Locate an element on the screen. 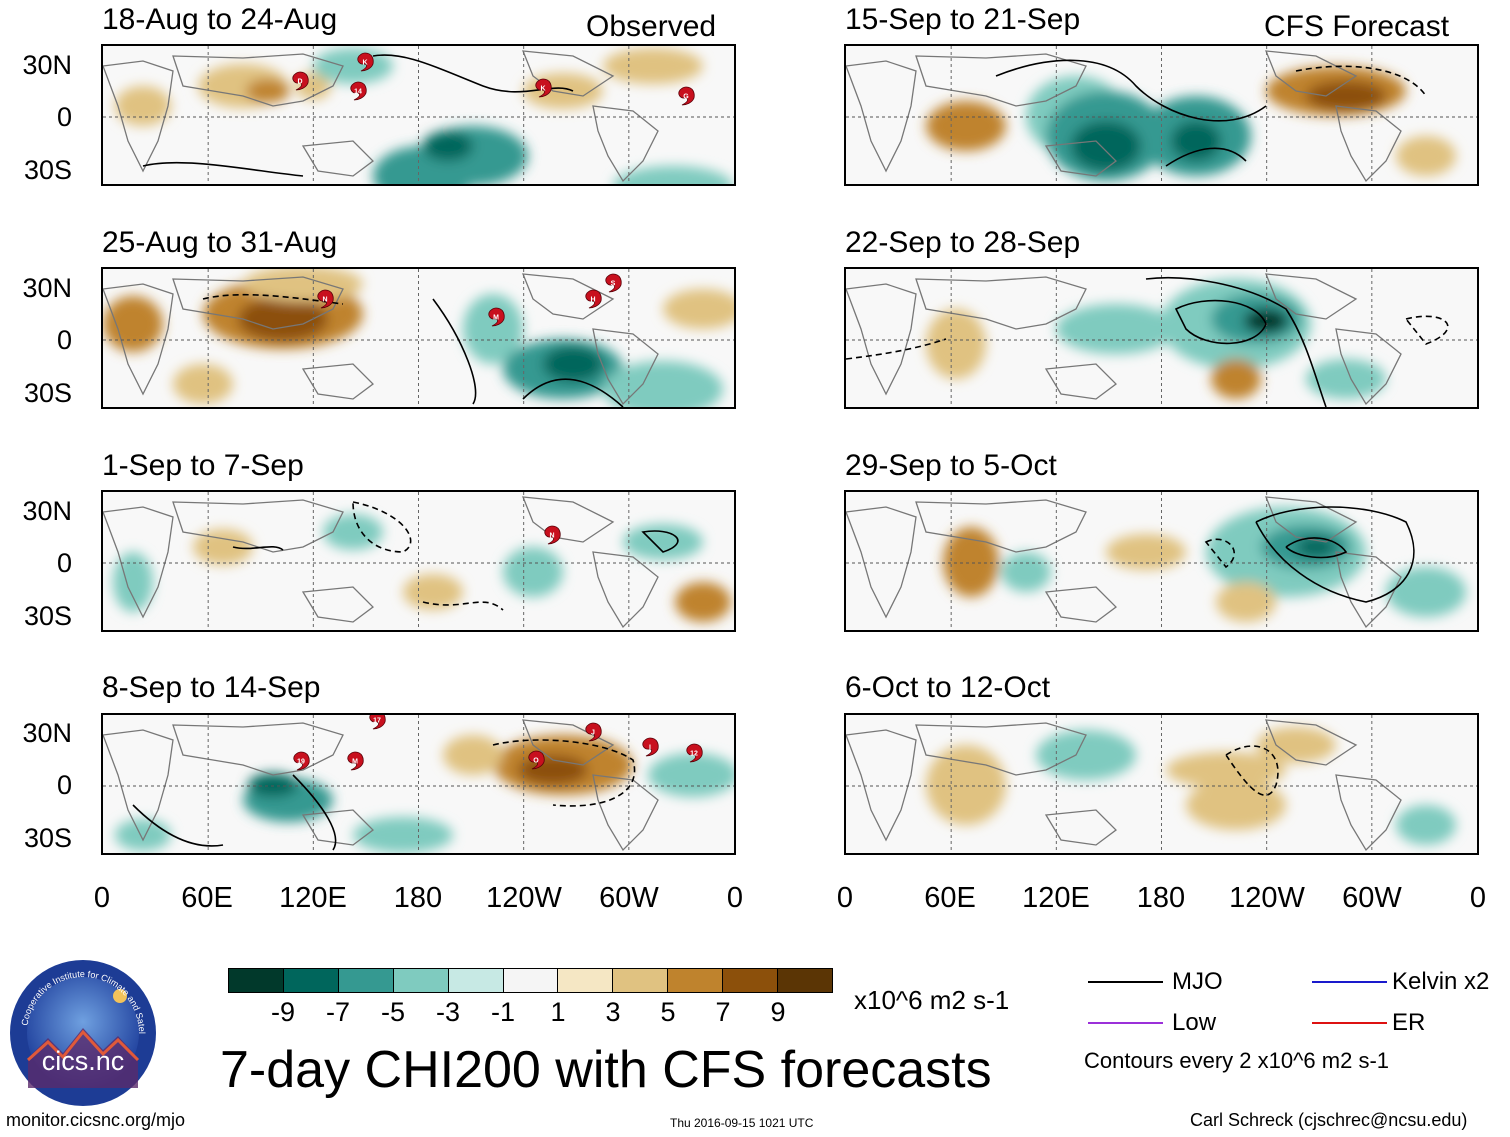  colorbar-label: -3 is located at coordinates (448, 1012).